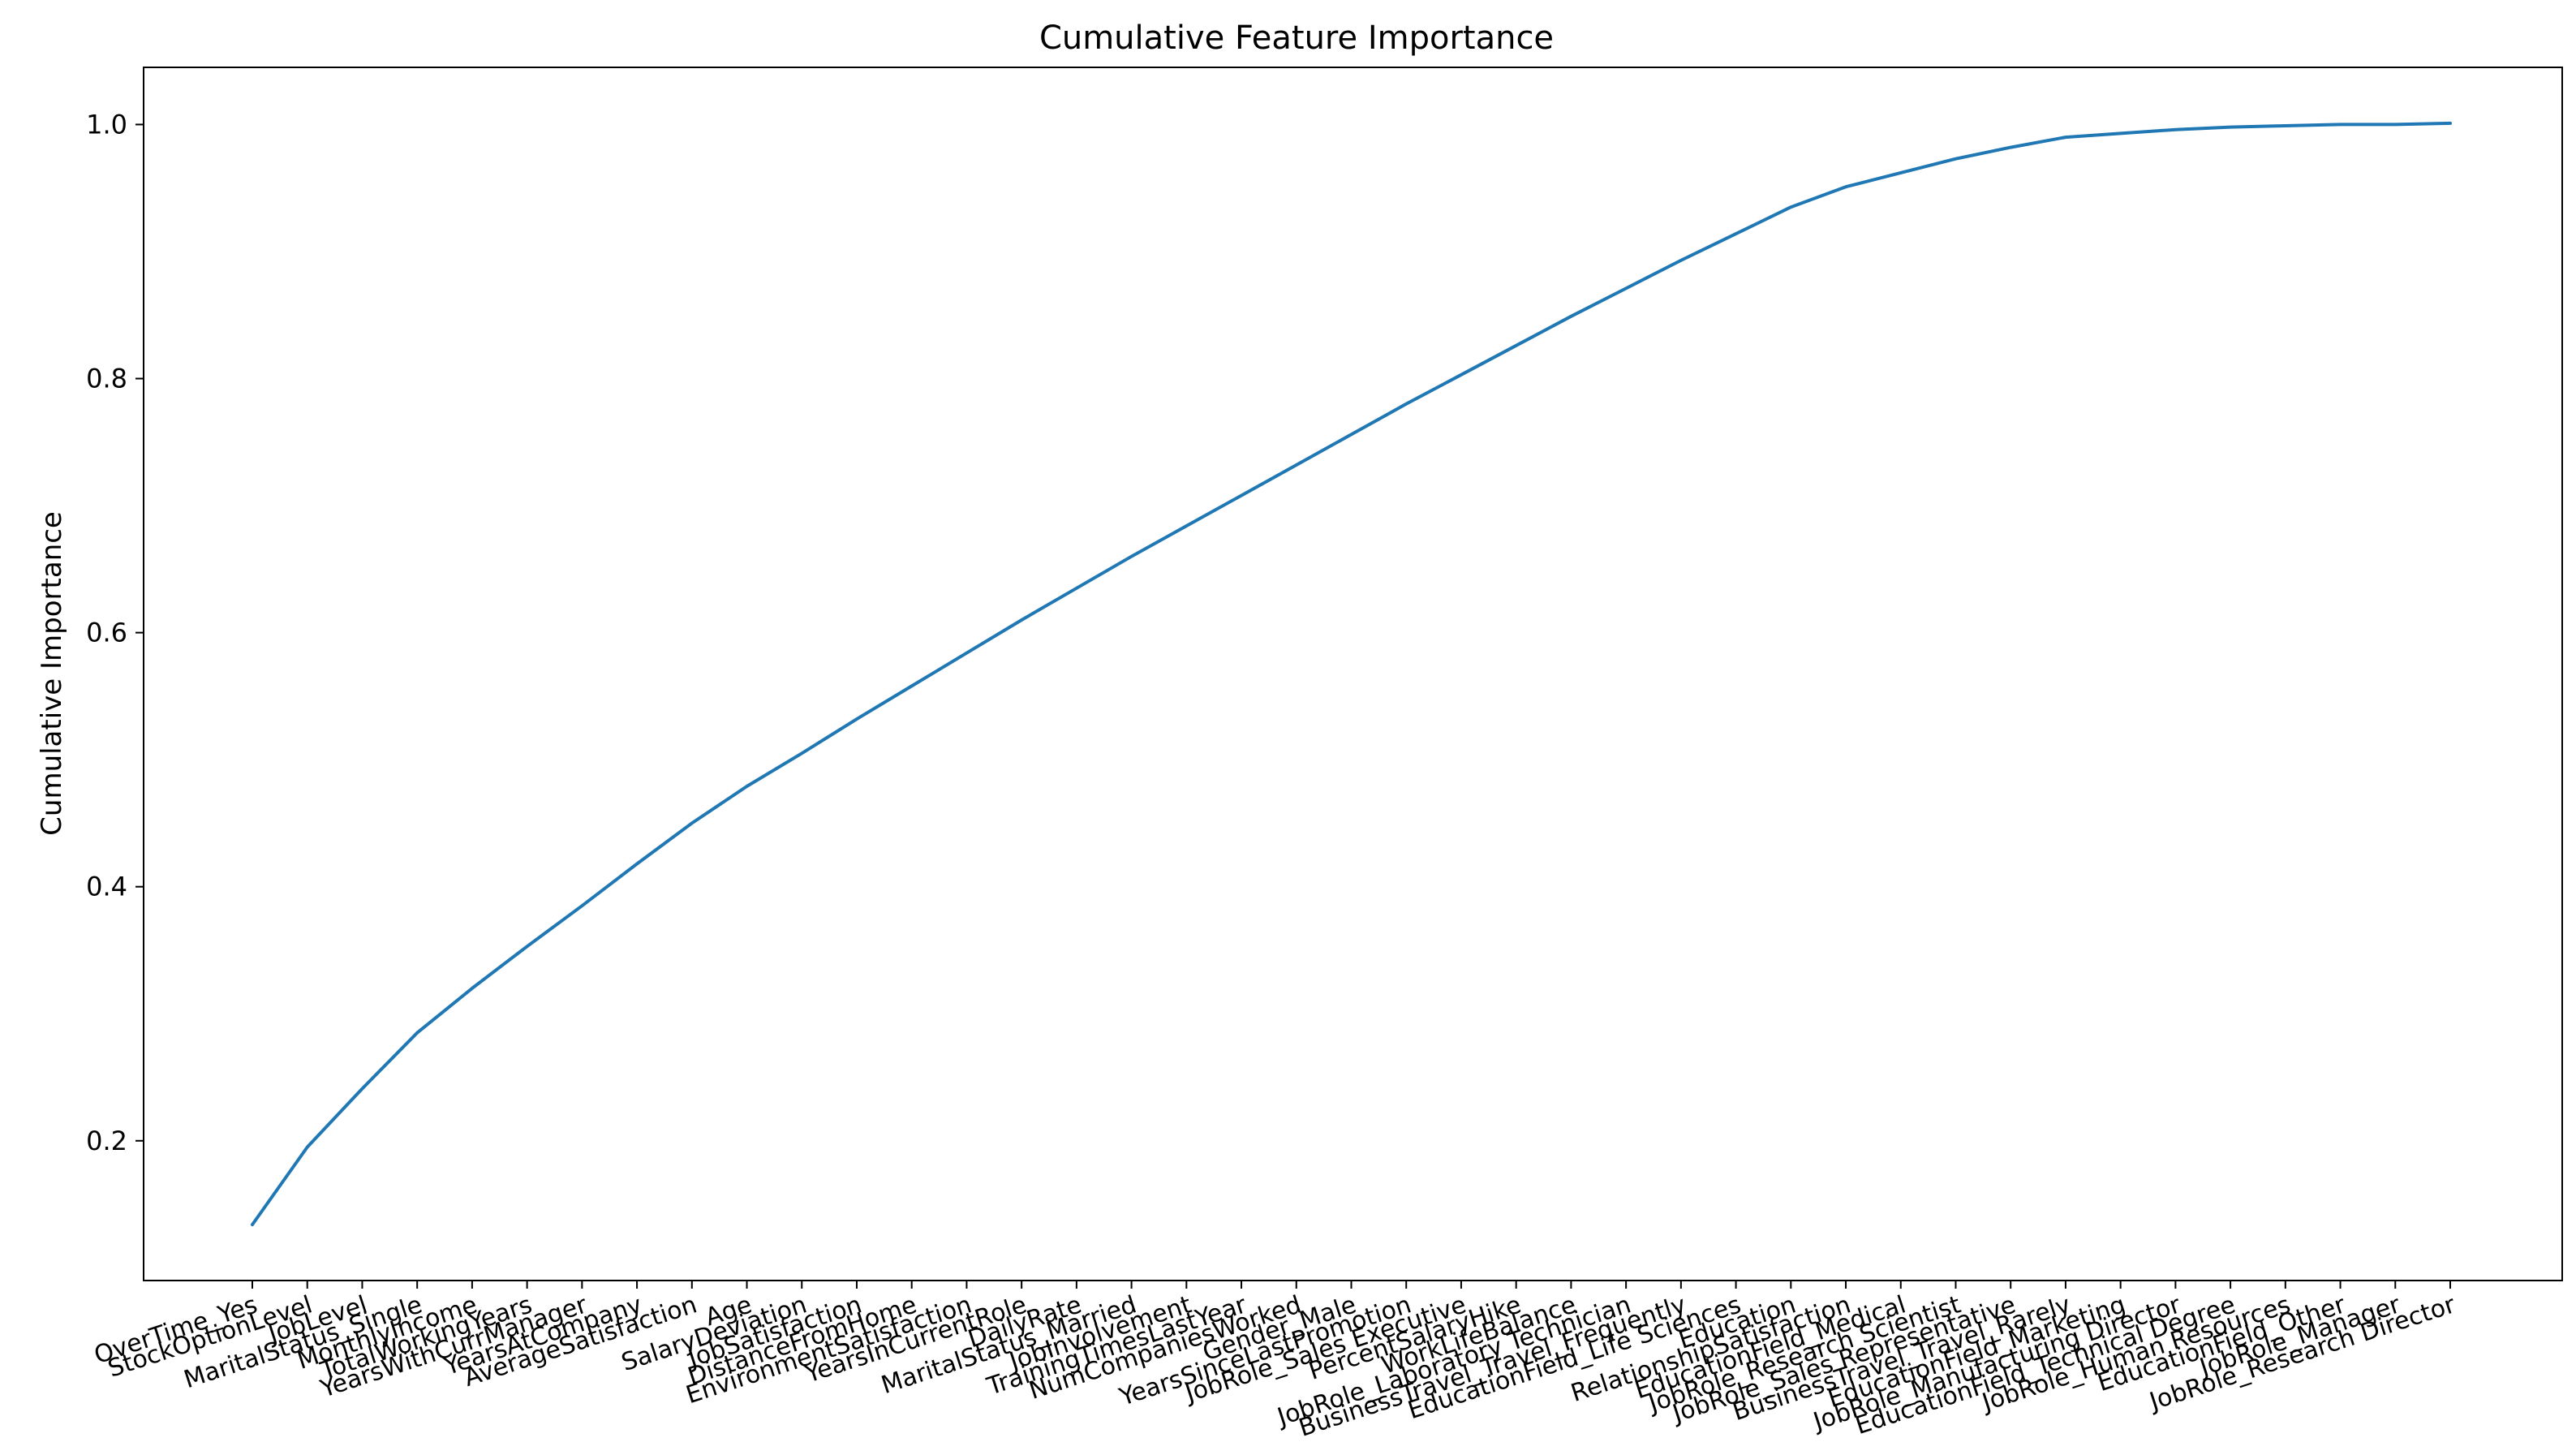 The image size is (2576, 1455). Describe the element at coordinates (106, 633) in the screenshot. I see `y-tick-label: 0.6` at that location.